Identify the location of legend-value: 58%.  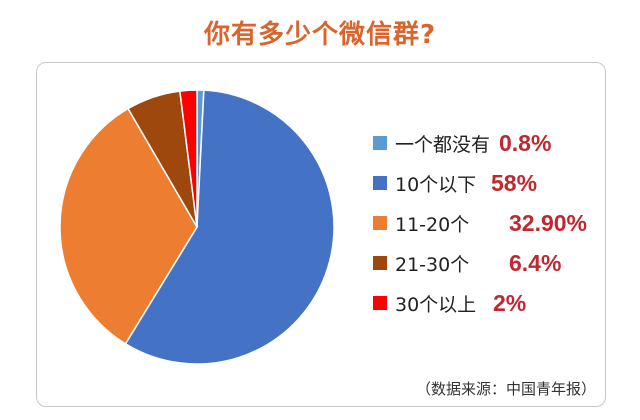
(514, 182).